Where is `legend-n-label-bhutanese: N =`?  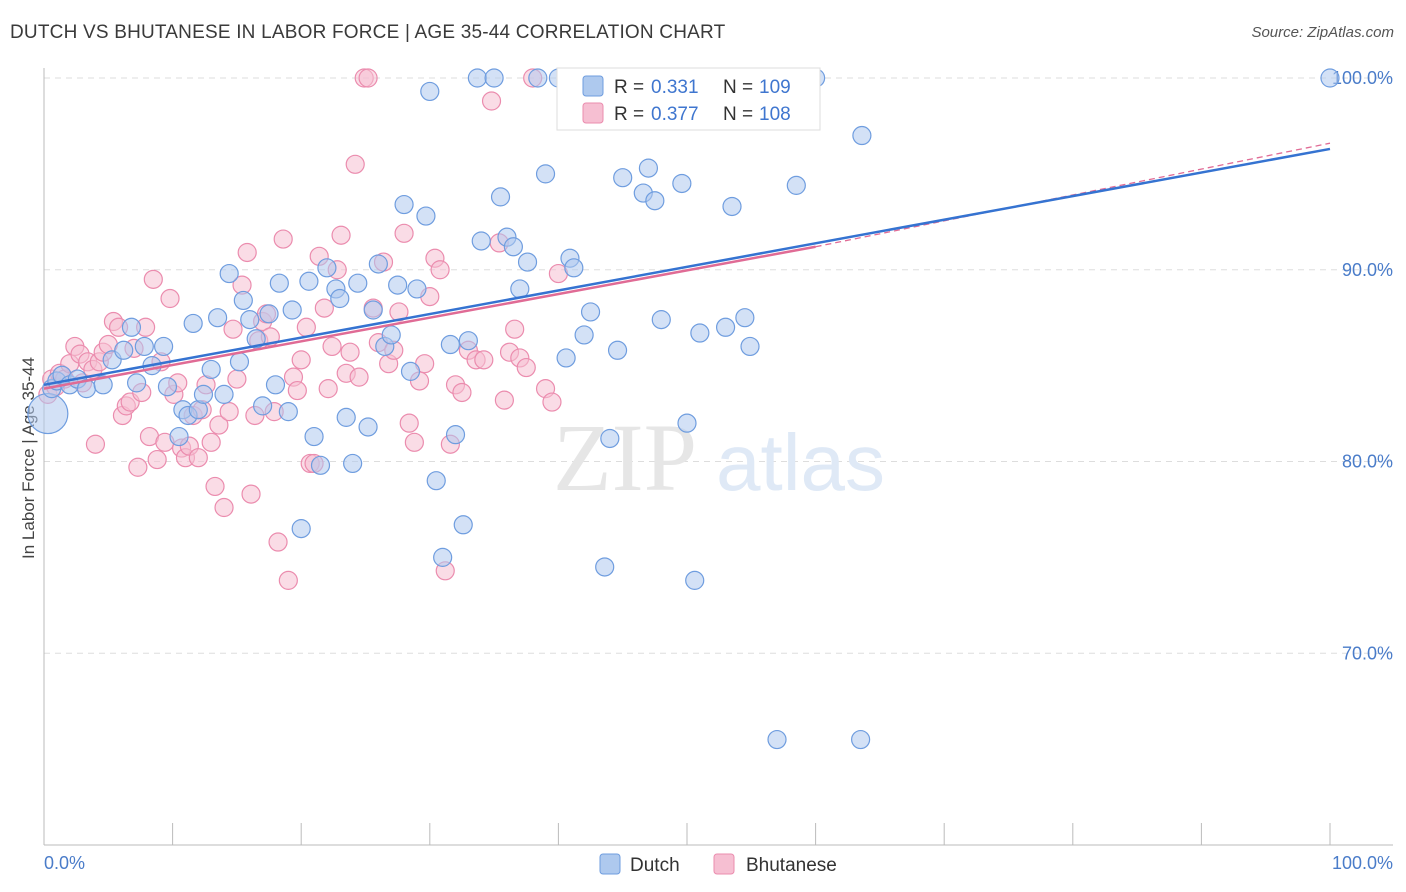
legend-n-label-bhutanese: N = is located at coordinates (738, 114).